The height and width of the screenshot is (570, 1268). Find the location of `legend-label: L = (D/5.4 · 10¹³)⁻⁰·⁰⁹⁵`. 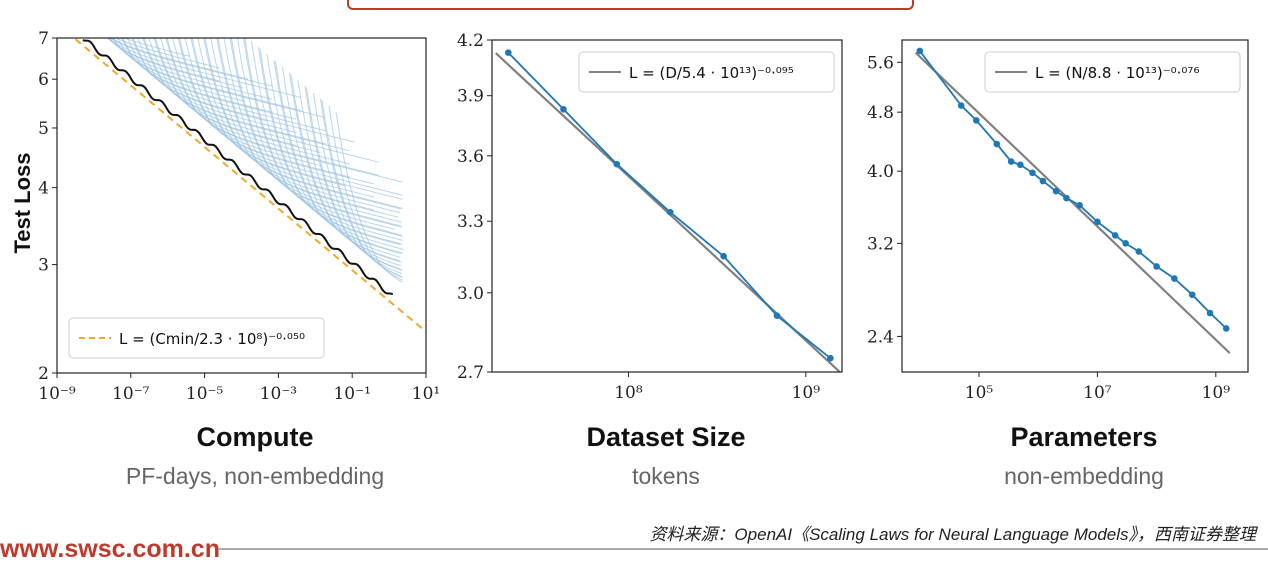

legend-label: L = (D/5.4 · 10¹³)⁻⁰·⁰⁹⁵ is located at coordinates (711, 73).